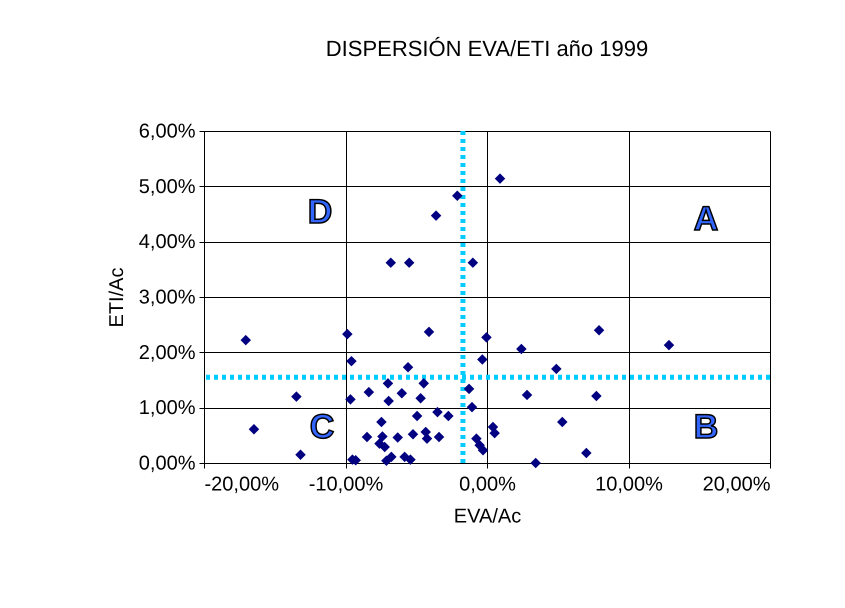 This screenshot has height=608, width=845. Describe the element at coordinates (487, 48) in the screenshot. I see `chart-title: DISPERSIÓN EVA/ETI año 1999` at that location.